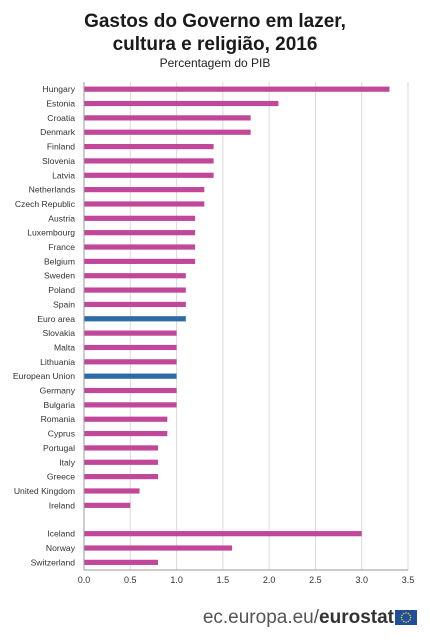  What do you see at coordinates (61, 434) in the screenshot?
I see `category-label: Cyprus` at bounding box center [61, 434].